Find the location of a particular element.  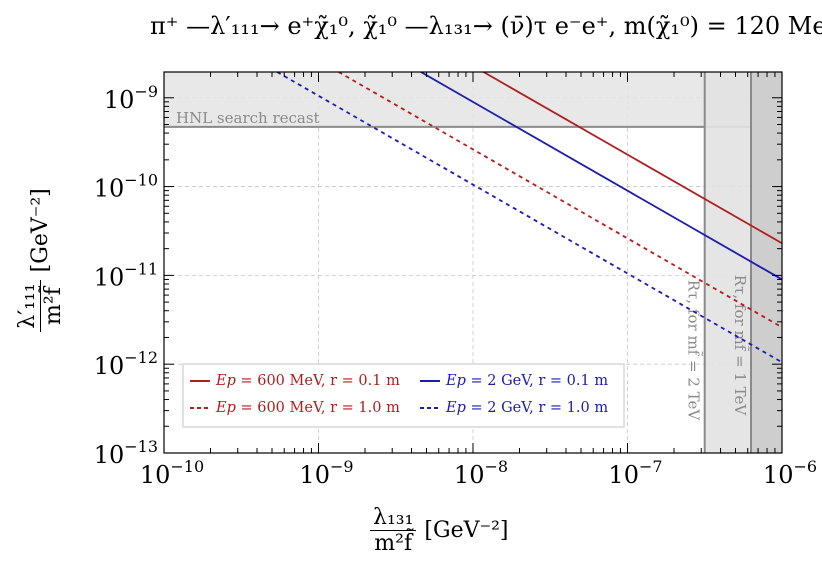

x-label-unit: [GeV⁻²] is located at coordinates (466, 530).